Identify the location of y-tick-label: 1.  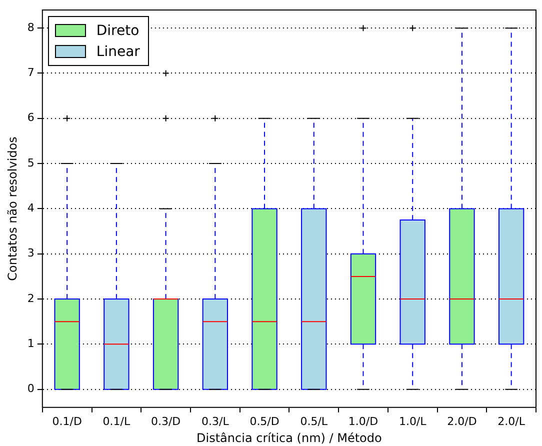
(30, 343).